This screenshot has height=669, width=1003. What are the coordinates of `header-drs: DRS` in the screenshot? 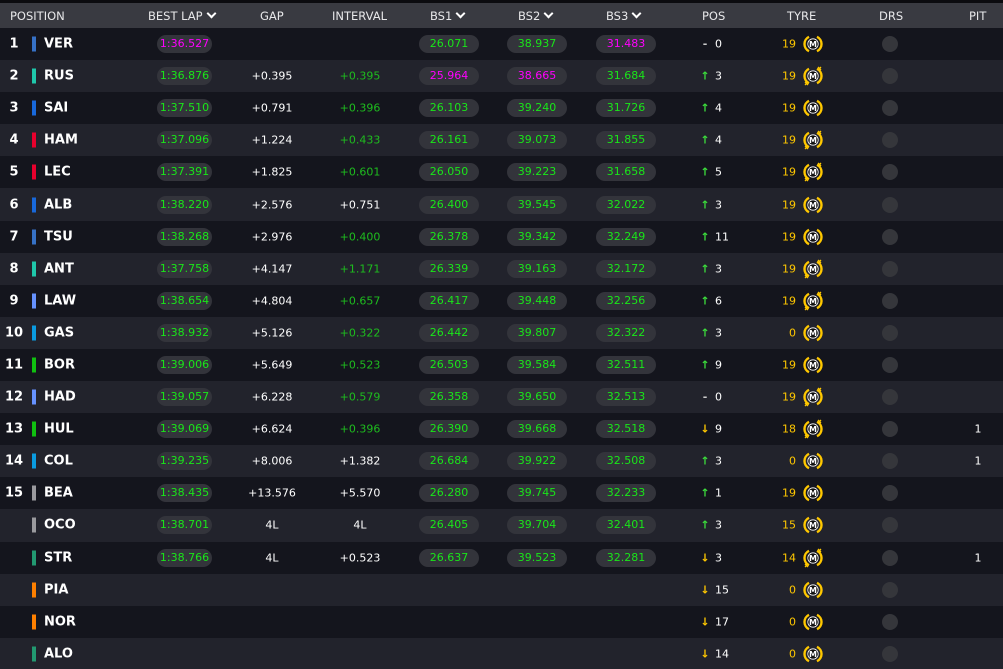 It's located at (891, 16).